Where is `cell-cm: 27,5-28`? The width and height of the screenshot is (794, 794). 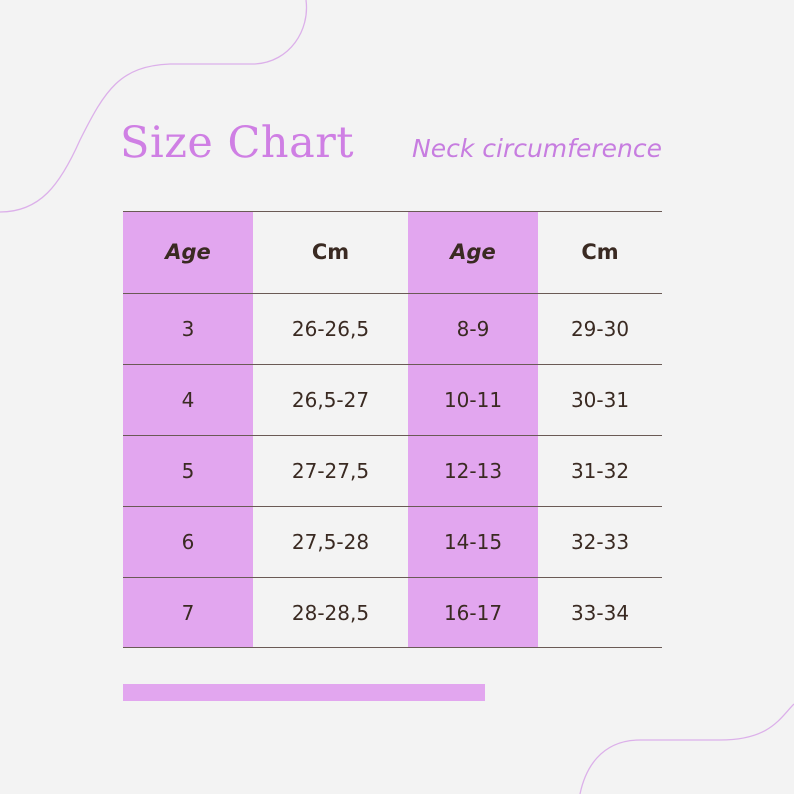
cell-cm: 27,5-28 is located at coordinates (330, 541).